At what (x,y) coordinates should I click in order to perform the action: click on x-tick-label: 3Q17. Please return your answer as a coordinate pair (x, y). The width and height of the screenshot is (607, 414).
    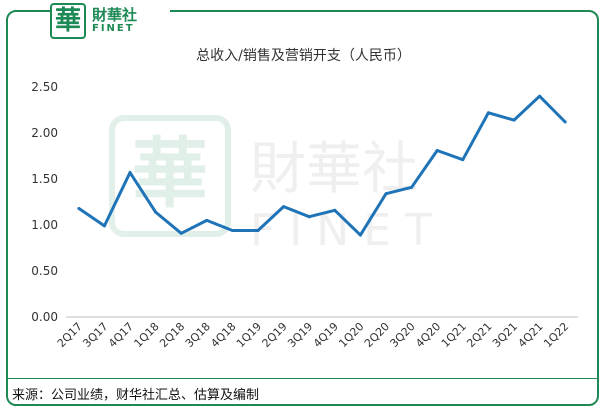
    Looking at the image, I should click on (95, 335).